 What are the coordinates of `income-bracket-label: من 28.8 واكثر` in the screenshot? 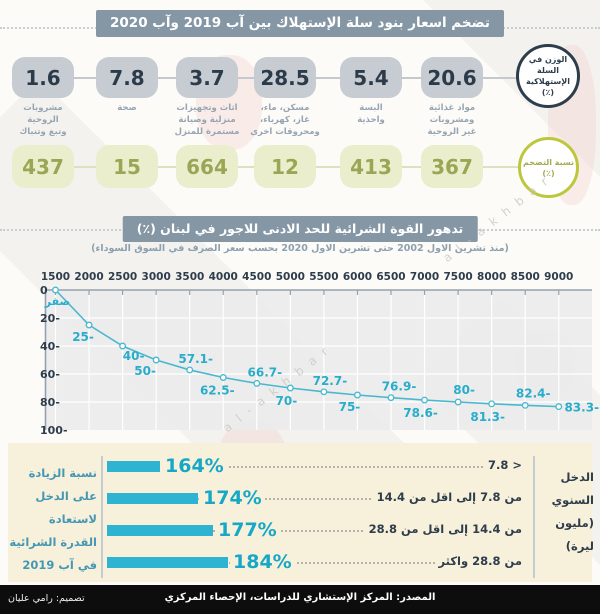 It's located at (480, 561).